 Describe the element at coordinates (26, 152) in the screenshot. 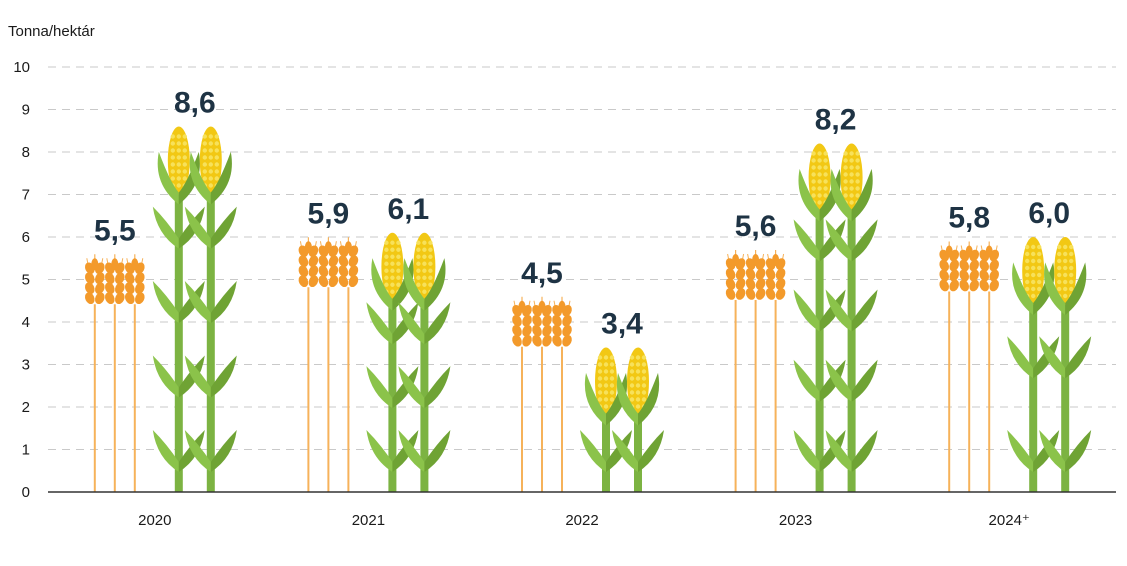

I see `y-tick-label: 8` at that location.